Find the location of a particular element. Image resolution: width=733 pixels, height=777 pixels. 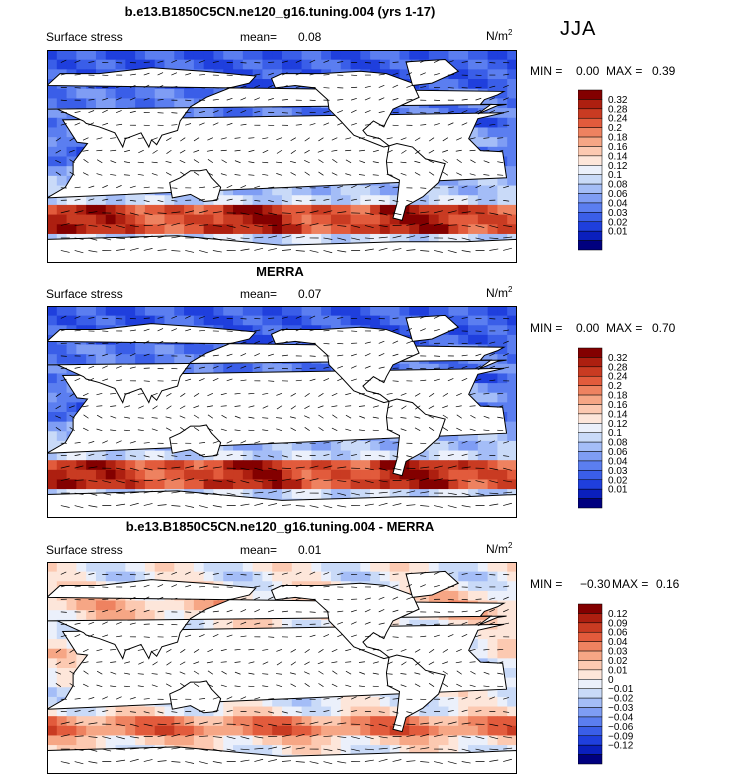

legend-tick-label: −0.06 is located at coordinates (621, 727).